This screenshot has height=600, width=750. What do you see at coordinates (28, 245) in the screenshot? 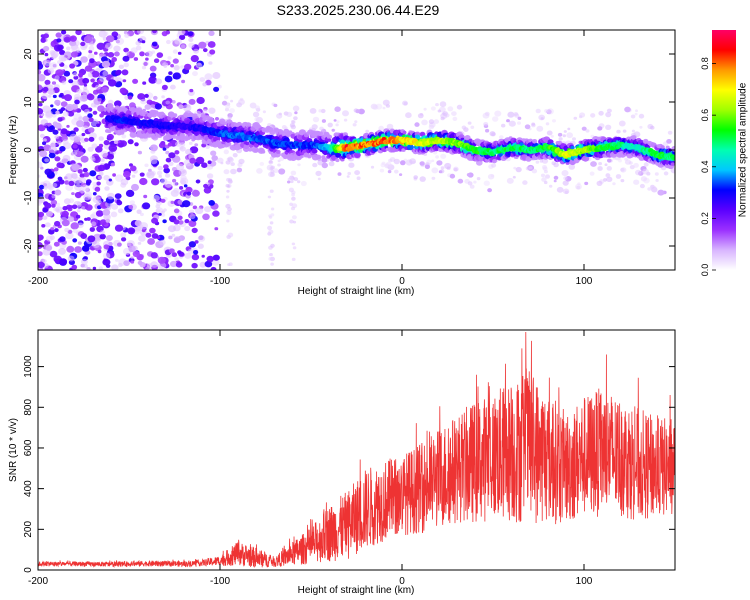
I see `y-tick-label: -20` at bounding box center [28, 245].